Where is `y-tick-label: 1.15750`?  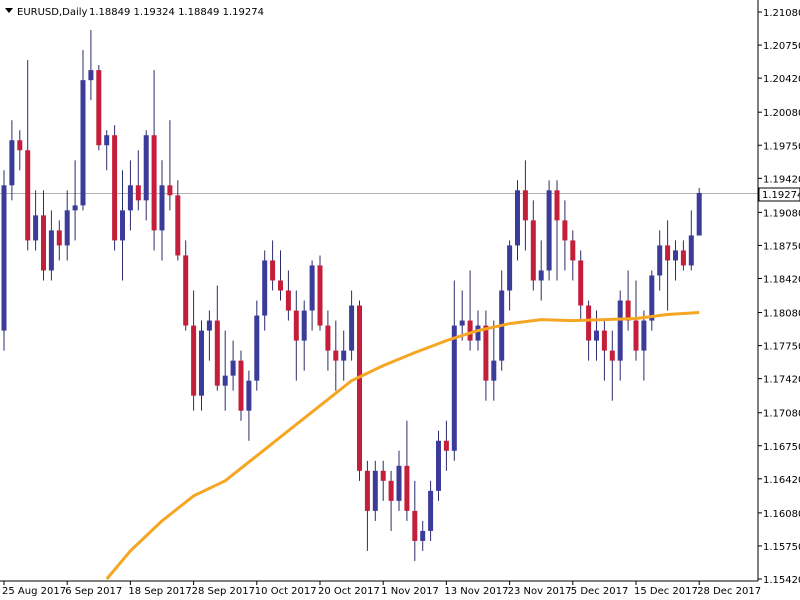
y-tick-label: 1.15750 is located at coordinates (781, 547).